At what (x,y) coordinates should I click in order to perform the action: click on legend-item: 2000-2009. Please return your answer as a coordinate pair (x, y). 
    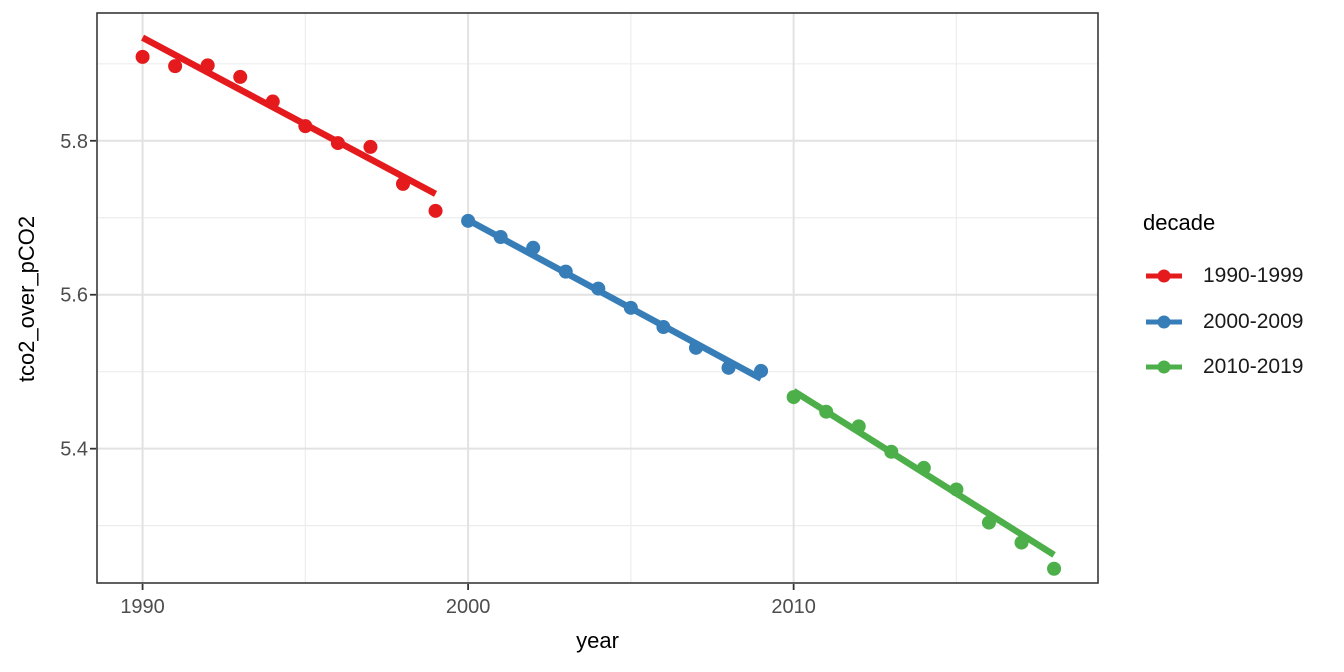
    Looking at the image, I should click on (1223, 322).